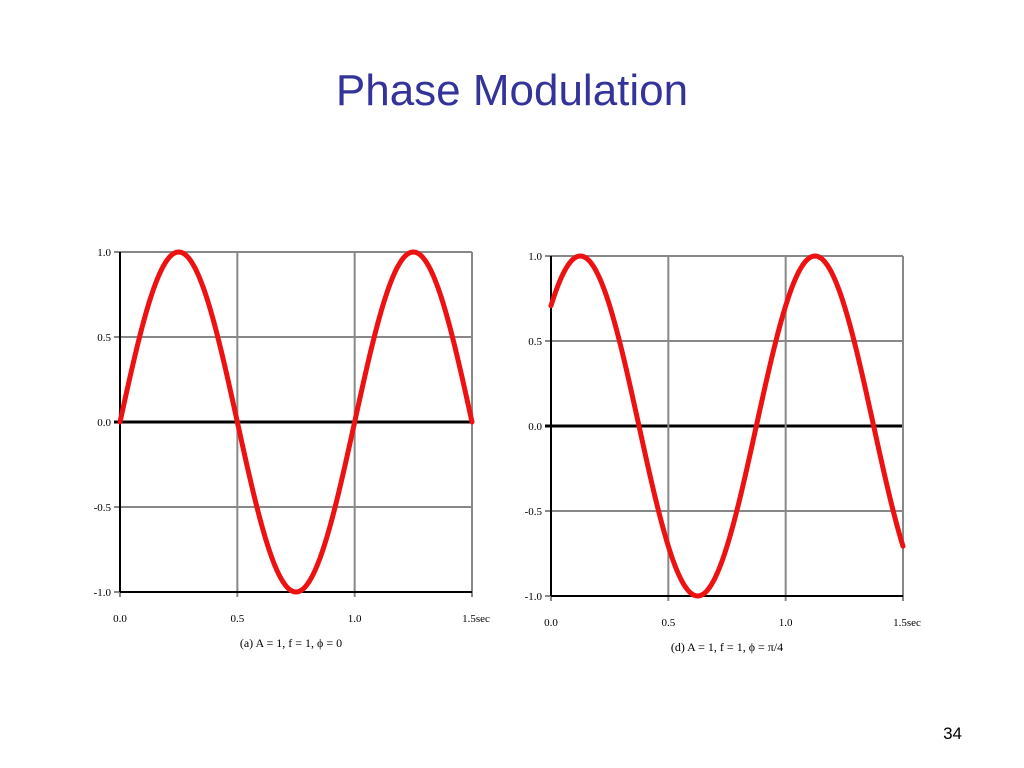 Image resolution: width=1024 pixels, height=768 pixels. I want to click on slide-title: Phase Modulation, so click(512, 90).